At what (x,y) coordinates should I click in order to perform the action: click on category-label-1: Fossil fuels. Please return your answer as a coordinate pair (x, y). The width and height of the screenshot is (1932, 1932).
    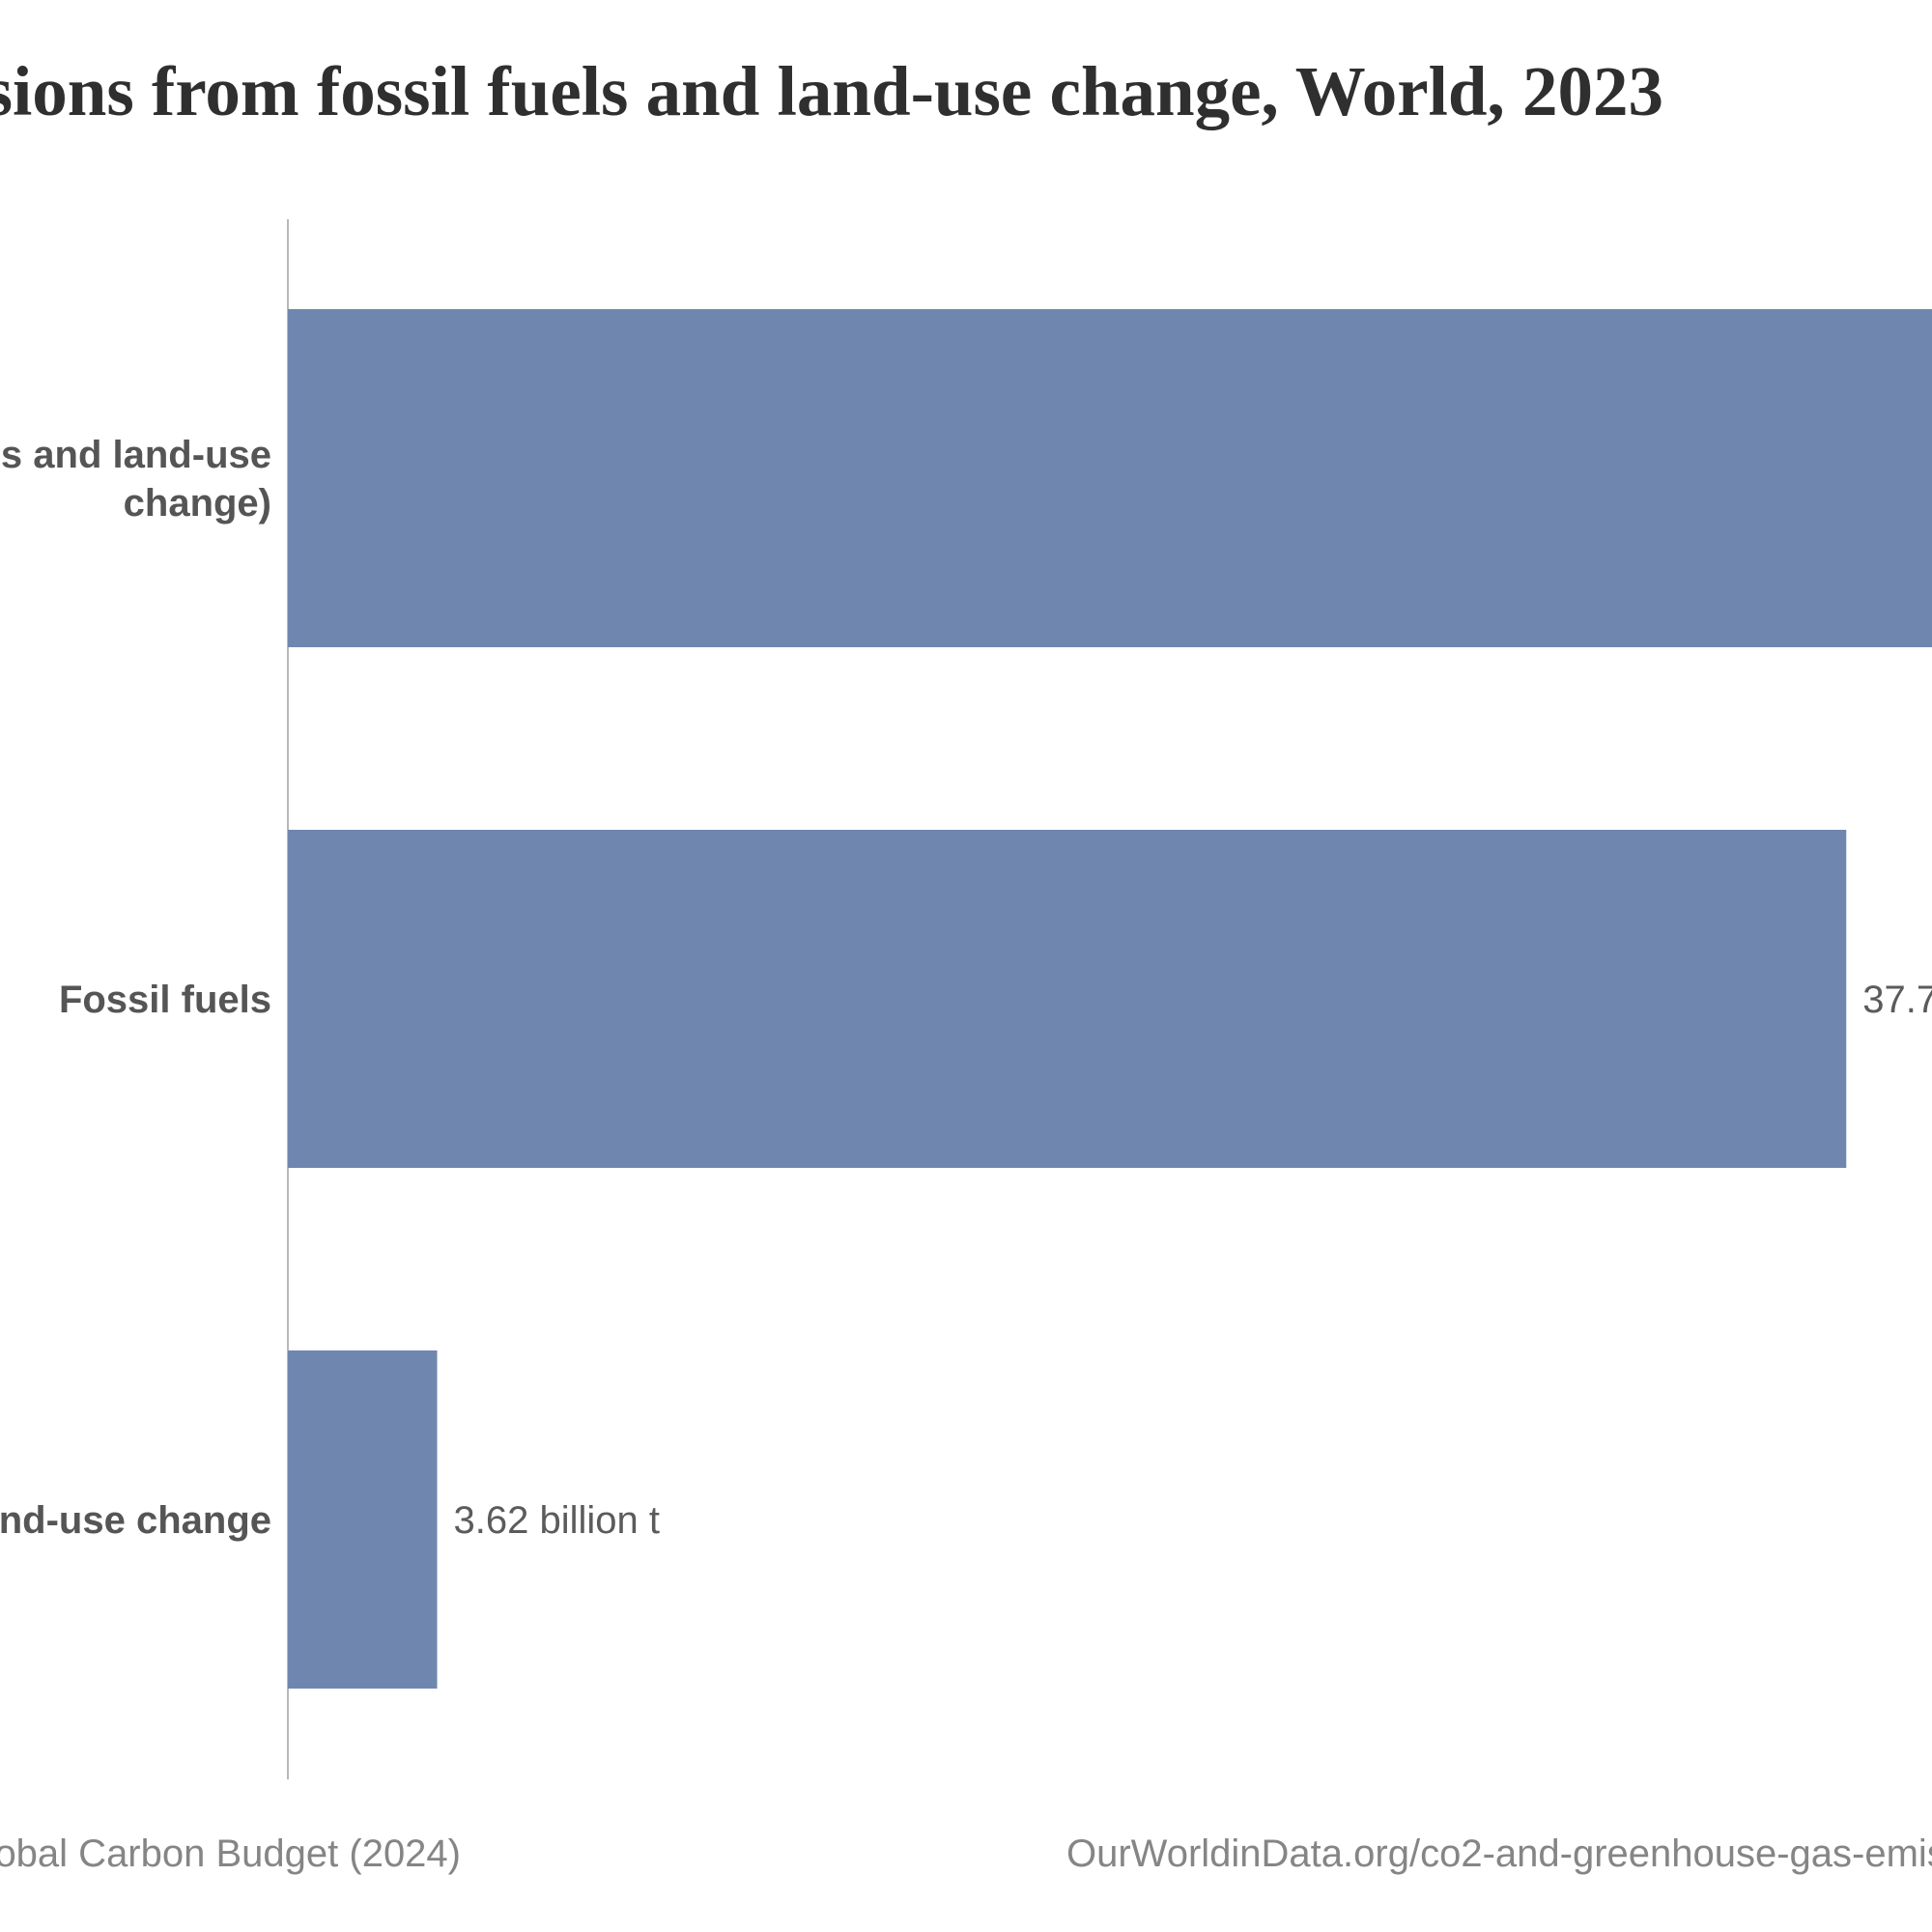
    Looking at the image, I should click on (165, 1000).